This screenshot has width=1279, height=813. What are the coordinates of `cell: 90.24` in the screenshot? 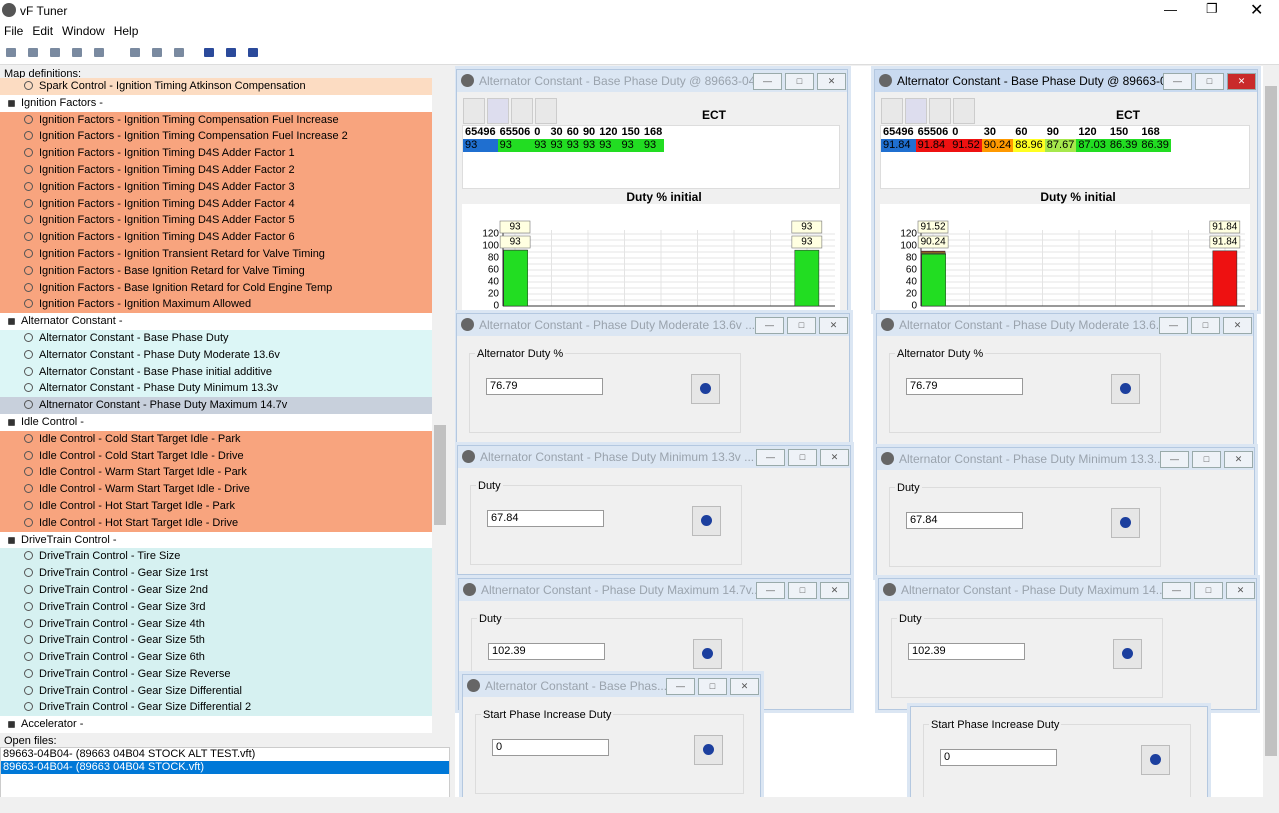 It's located at (997, 145).